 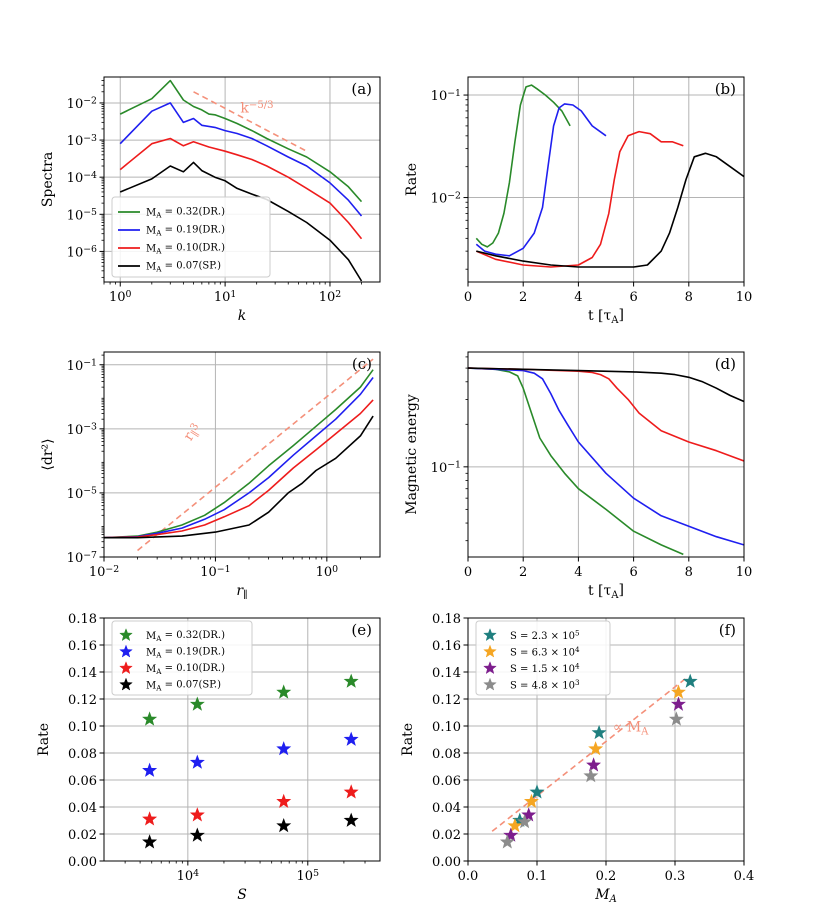 I want to click on x-tick-label: 0.2, so click(x=606, y=876).